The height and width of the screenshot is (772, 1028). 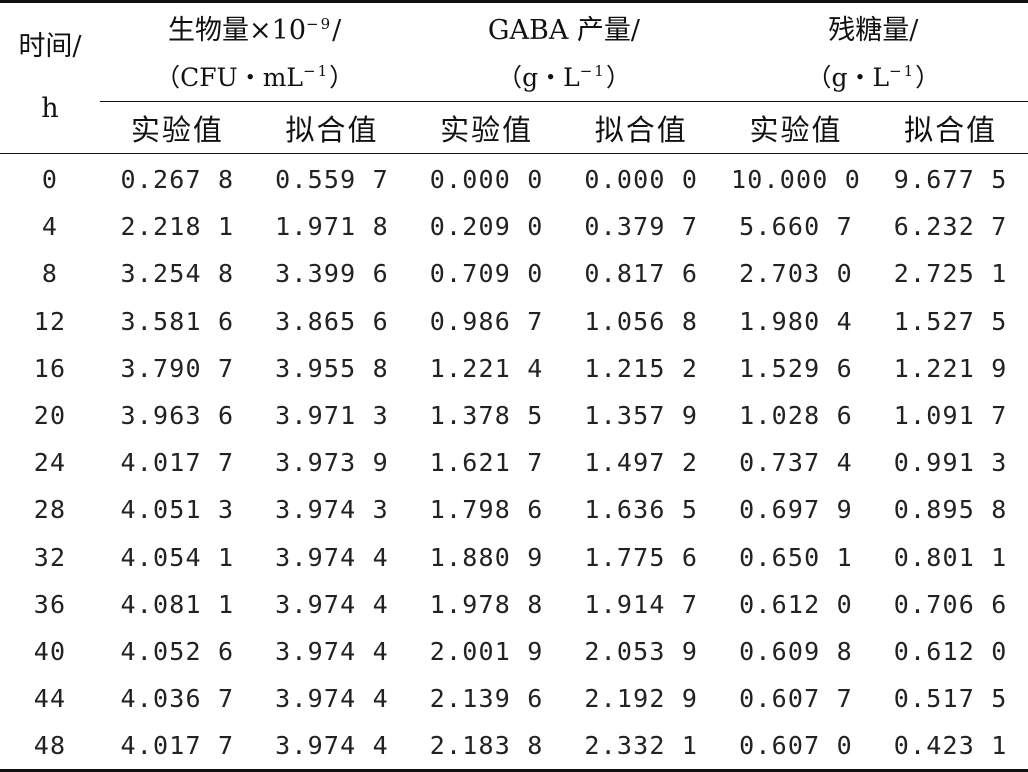 I want to click on value-cell: 10.000 0, so click(x=795, y=180).